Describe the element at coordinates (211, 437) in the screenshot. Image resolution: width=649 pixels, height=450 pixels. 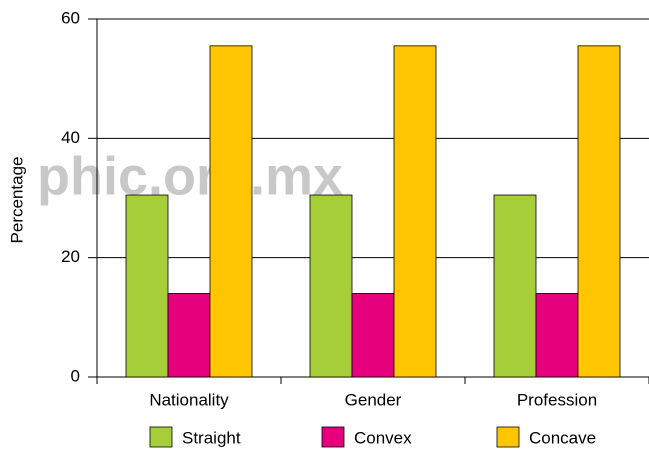
I see `legend-label: Straight` at that location.